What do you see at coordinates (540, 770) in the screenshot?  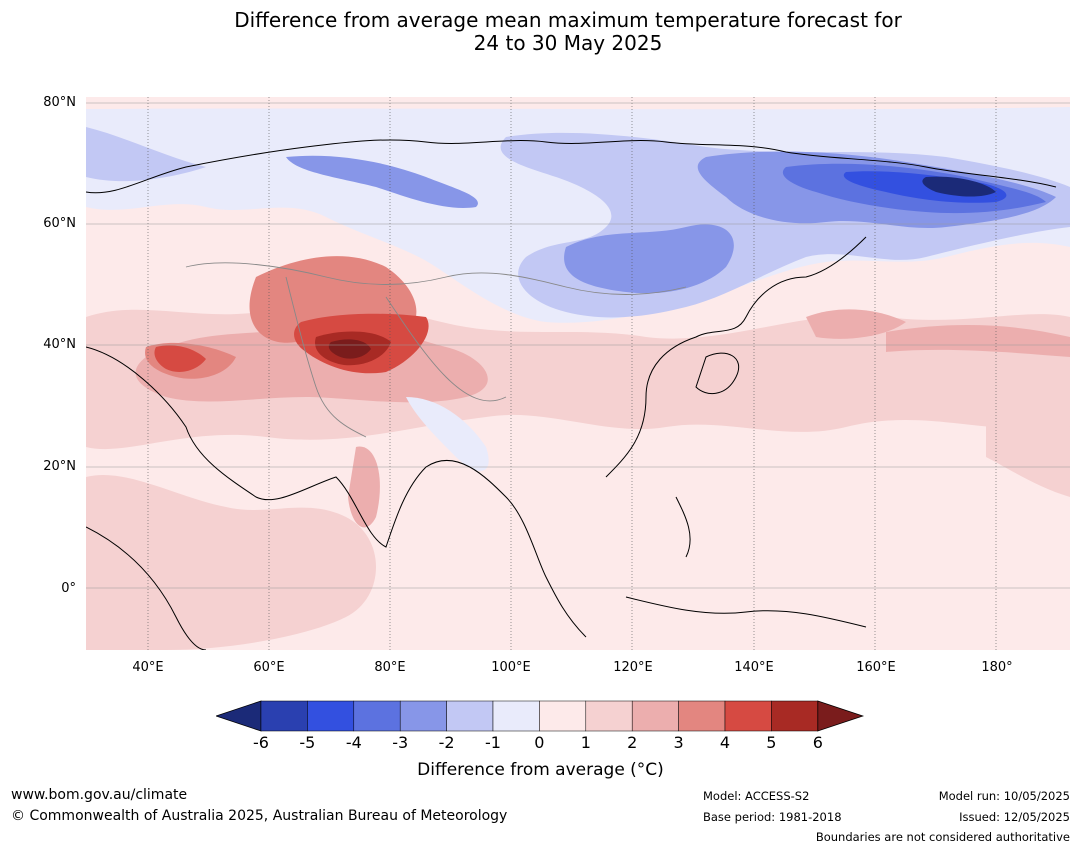 I see `colorbar-label: Difference from average (°C)` at bounding box center [540, 770].